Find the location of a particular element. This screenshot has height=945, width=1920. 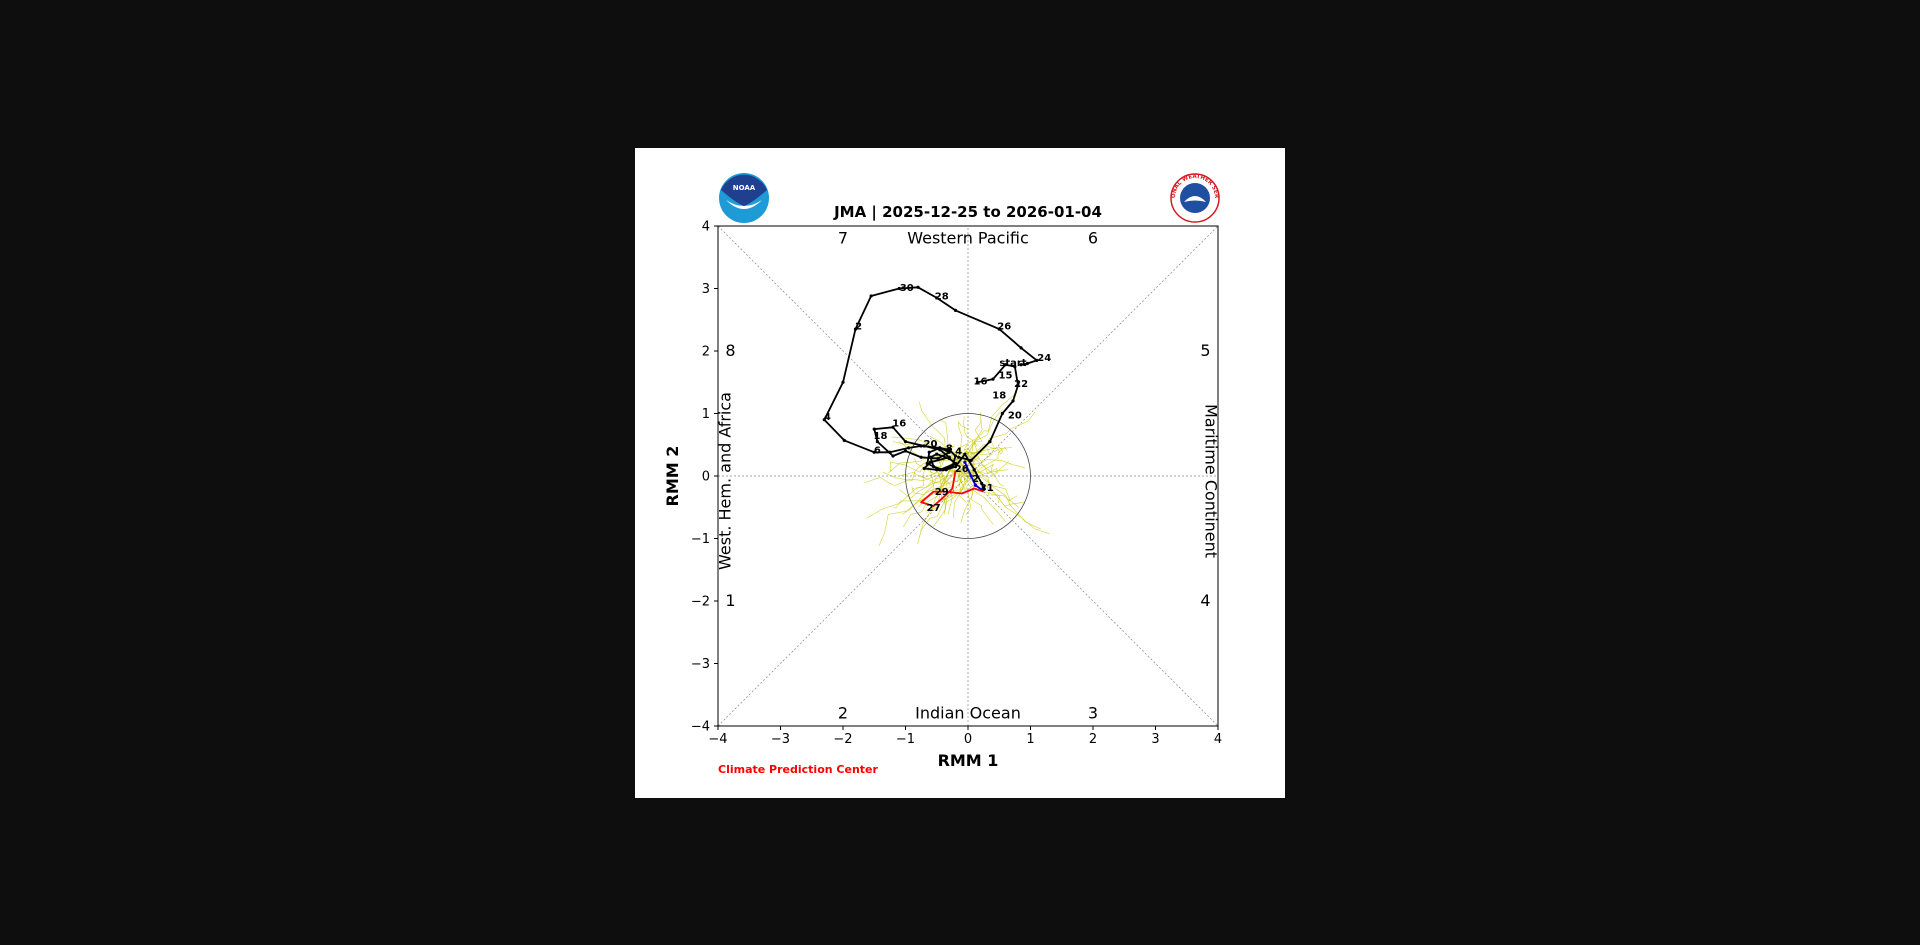

region-label: Indian Ocean is located at coordinates (968, 713).